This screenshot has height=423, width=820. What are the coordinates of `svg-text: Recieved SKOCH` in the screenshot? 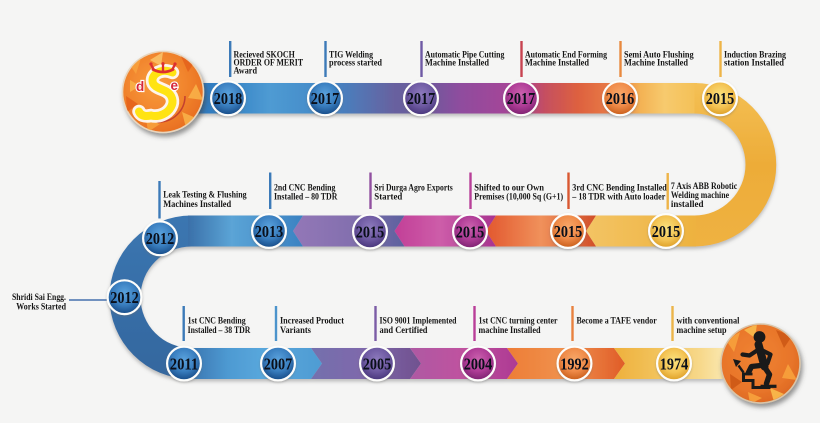 It's located at (265, 56).